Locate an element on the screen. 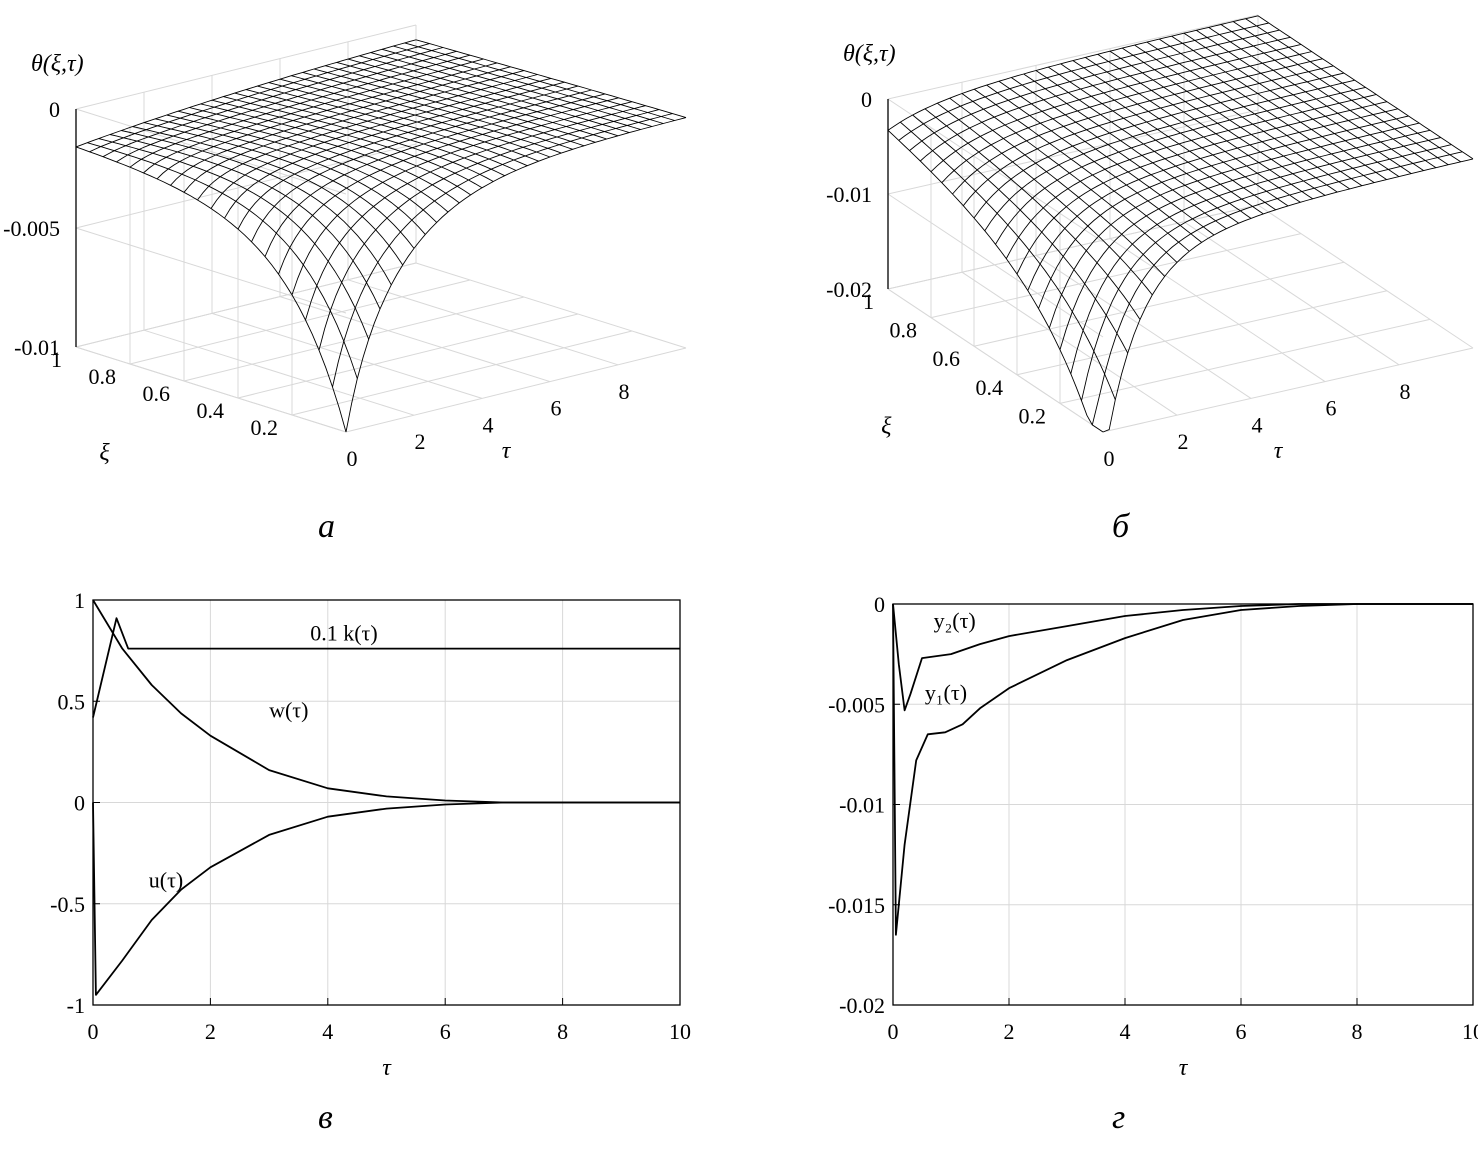 This screenshot has width=1478, height=1159. xi-tick-label: 0.2 is located at coordinates (1033, 415).